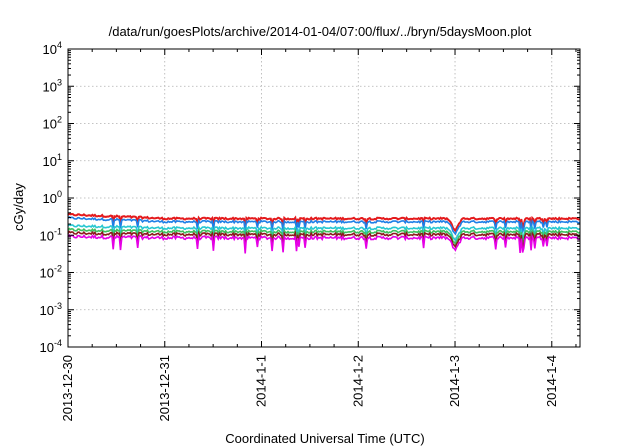 The width and height of the screenshot is (640, 448). What do you see at coordinates (454, 381) in the screenshot?
I see `x-tick-label: 2014-1-3` at bounding box center [454, 381].